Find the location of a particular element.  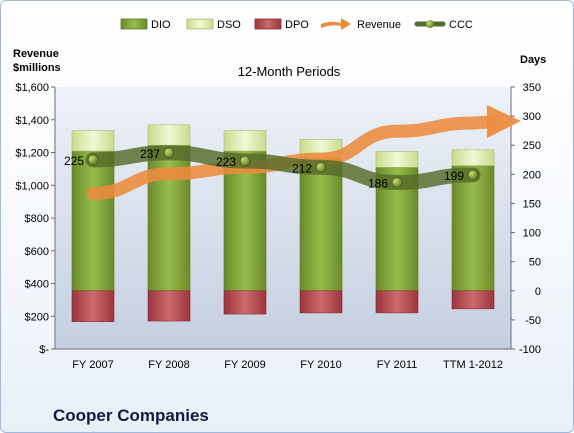

ccc-data-label: 199 is located at coordinates (454, 176).